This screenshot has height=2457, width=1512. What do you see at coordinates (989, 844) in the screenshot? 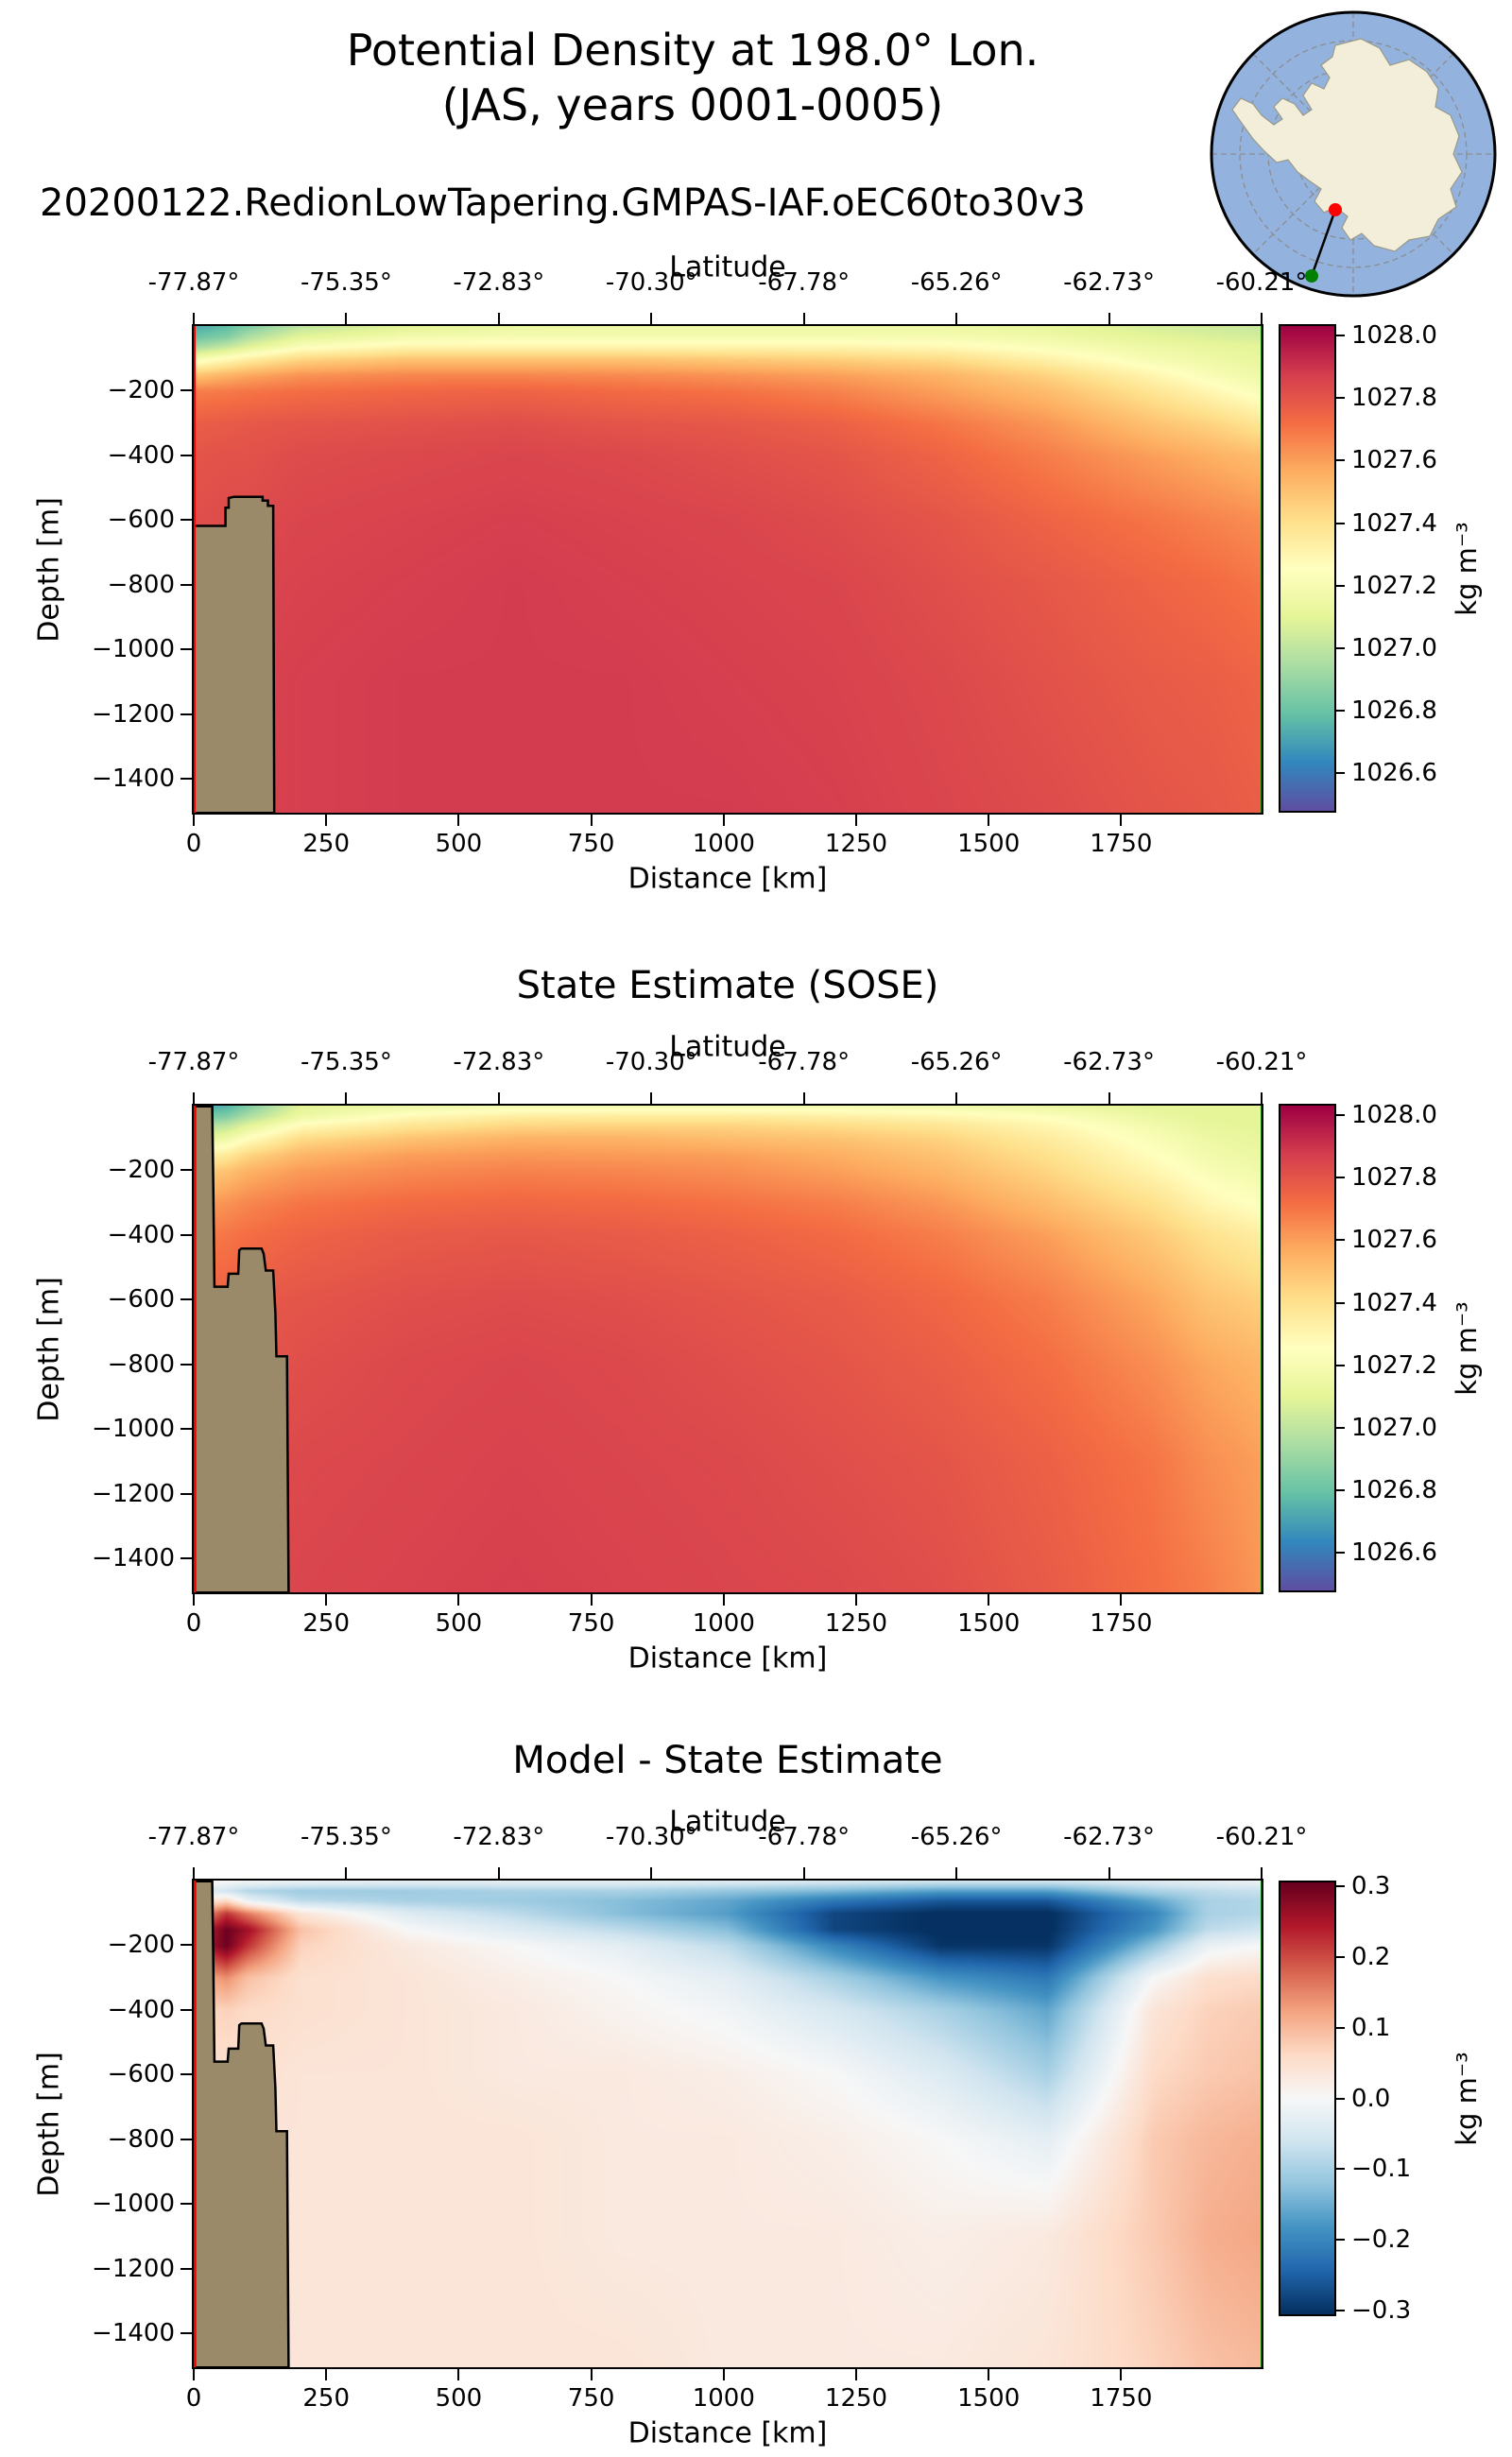
I see `x-tick-label: 1500` at bounding box center [989, 844].